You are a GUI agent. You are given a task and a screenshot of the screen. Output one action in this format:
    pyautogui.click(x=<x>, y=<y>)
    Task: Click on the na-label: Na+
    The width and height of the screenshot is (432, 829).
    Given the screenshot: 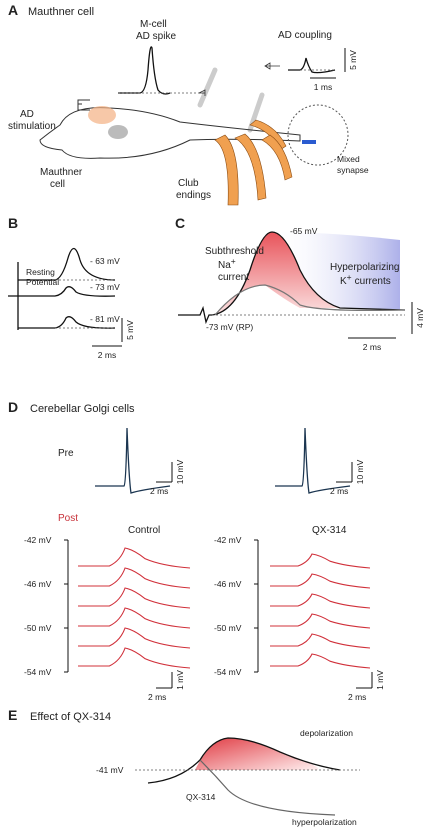 What is the action you would take?
    pyautogui.click(x=227, y=263)
    